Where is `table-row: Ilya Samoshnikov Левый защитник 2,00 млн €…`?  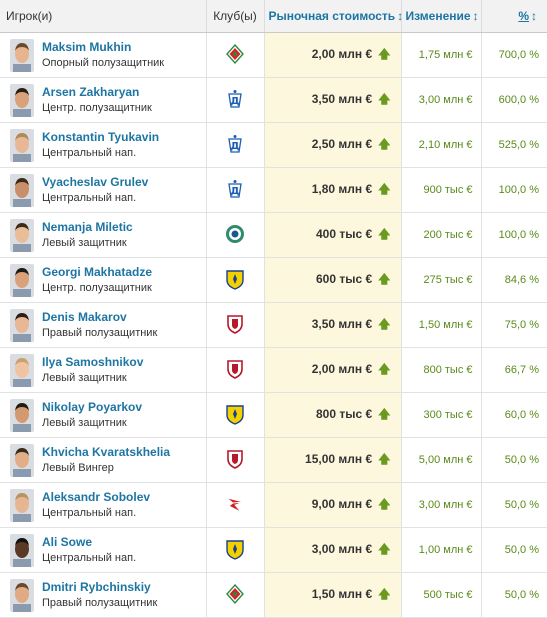
table-row: Ilya Samoshnikov Левый защитник 2,00 млн €… is located at coordinates (273, 370).